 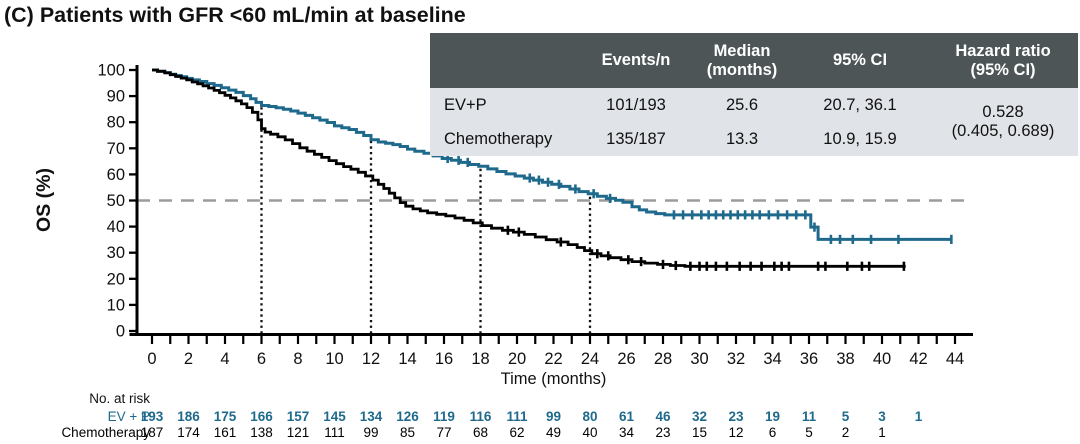 I want to click on y-axis: 0 10 20 30 40 50 60 70 80 90 100 OS (%), so click(x=86, y=201).